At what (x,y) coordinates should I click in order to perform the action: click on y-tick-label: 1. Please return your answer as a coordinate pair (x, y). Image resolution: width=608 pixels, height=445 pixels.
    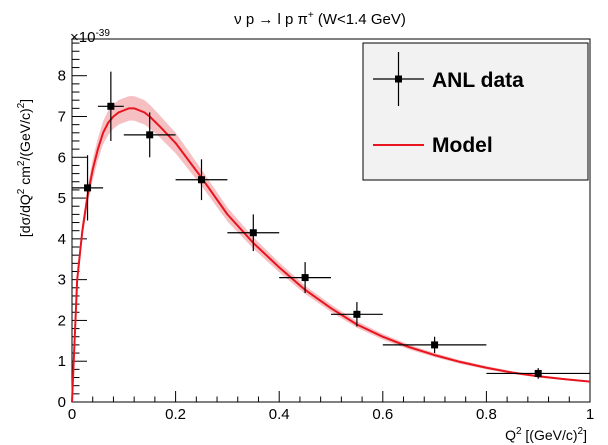
    Looking at the image, I should click on (62, 361).